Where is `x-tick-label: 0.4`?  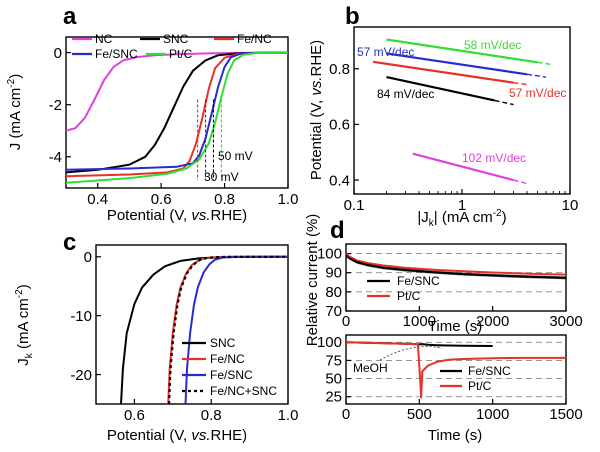 x-tick-label: 0.4 is located at coordinates (97, 199).